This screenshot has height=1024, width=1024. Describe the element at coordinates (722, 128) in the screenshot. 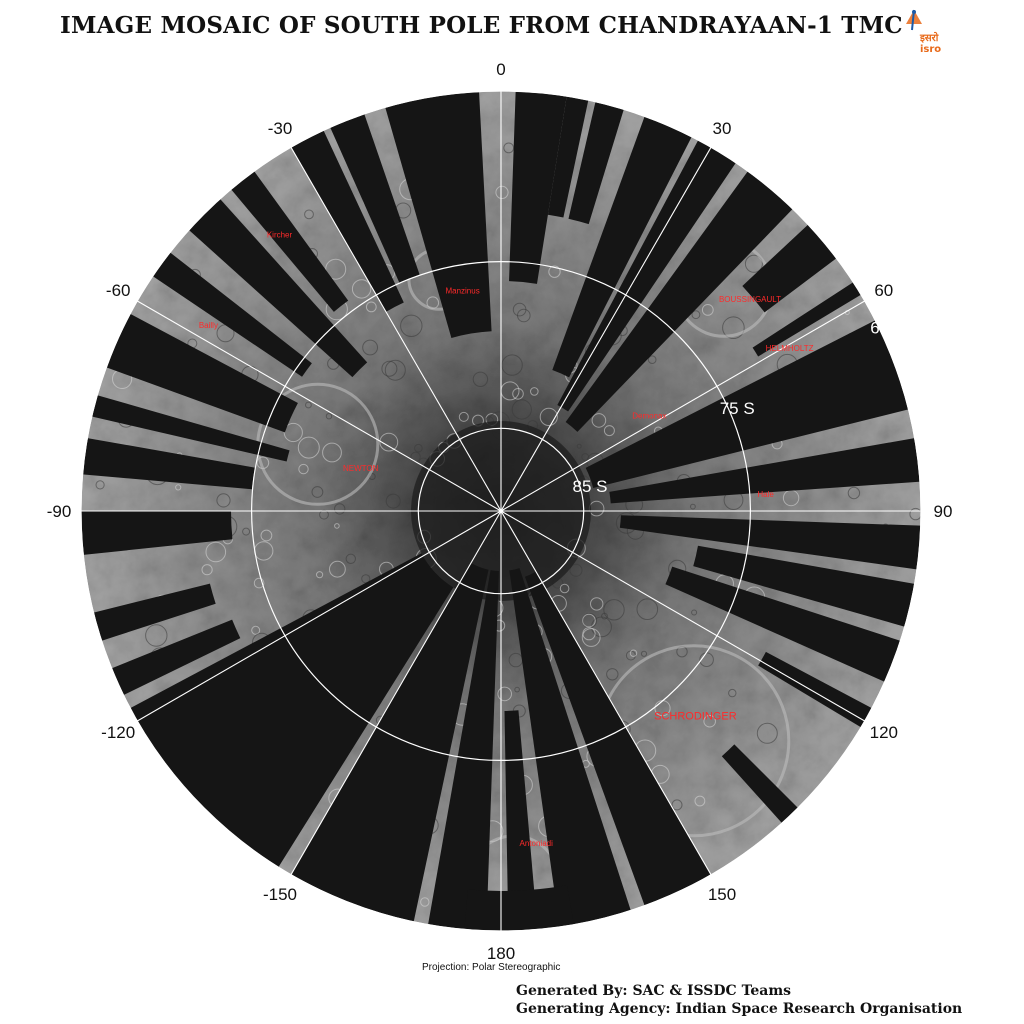

I see `longitude-label: 30` at that location.